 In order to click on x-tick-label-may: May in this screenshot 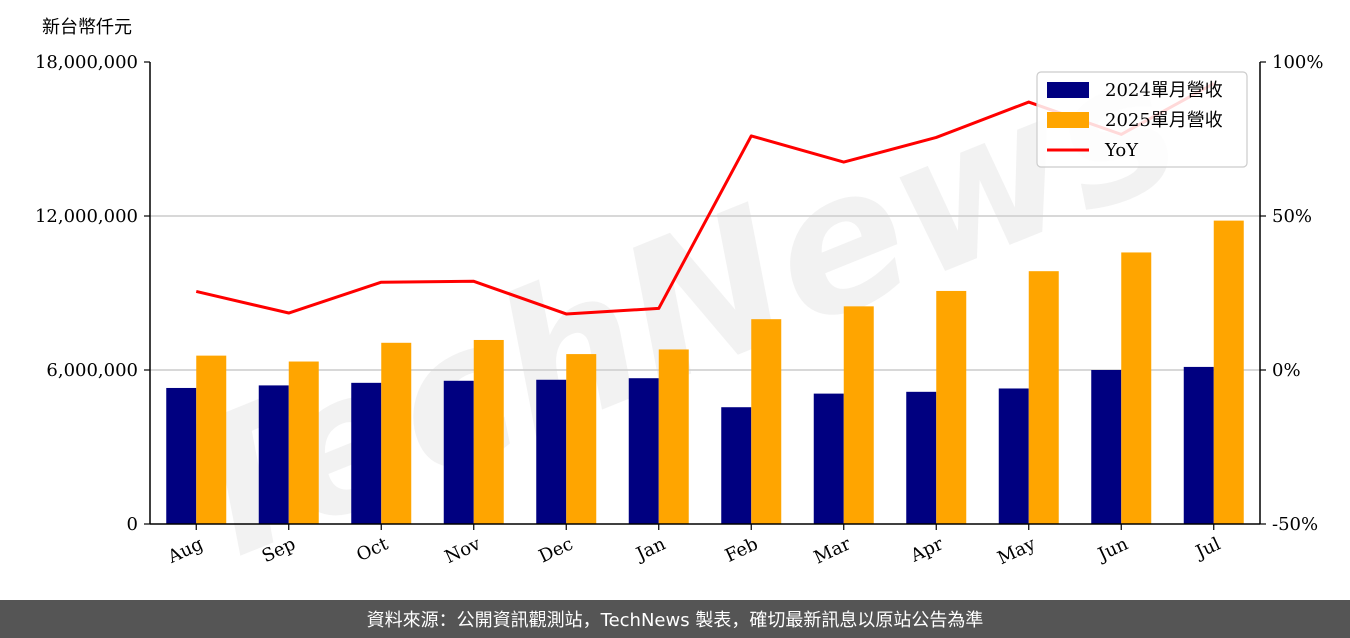, I will do `click(1016, 551)`.